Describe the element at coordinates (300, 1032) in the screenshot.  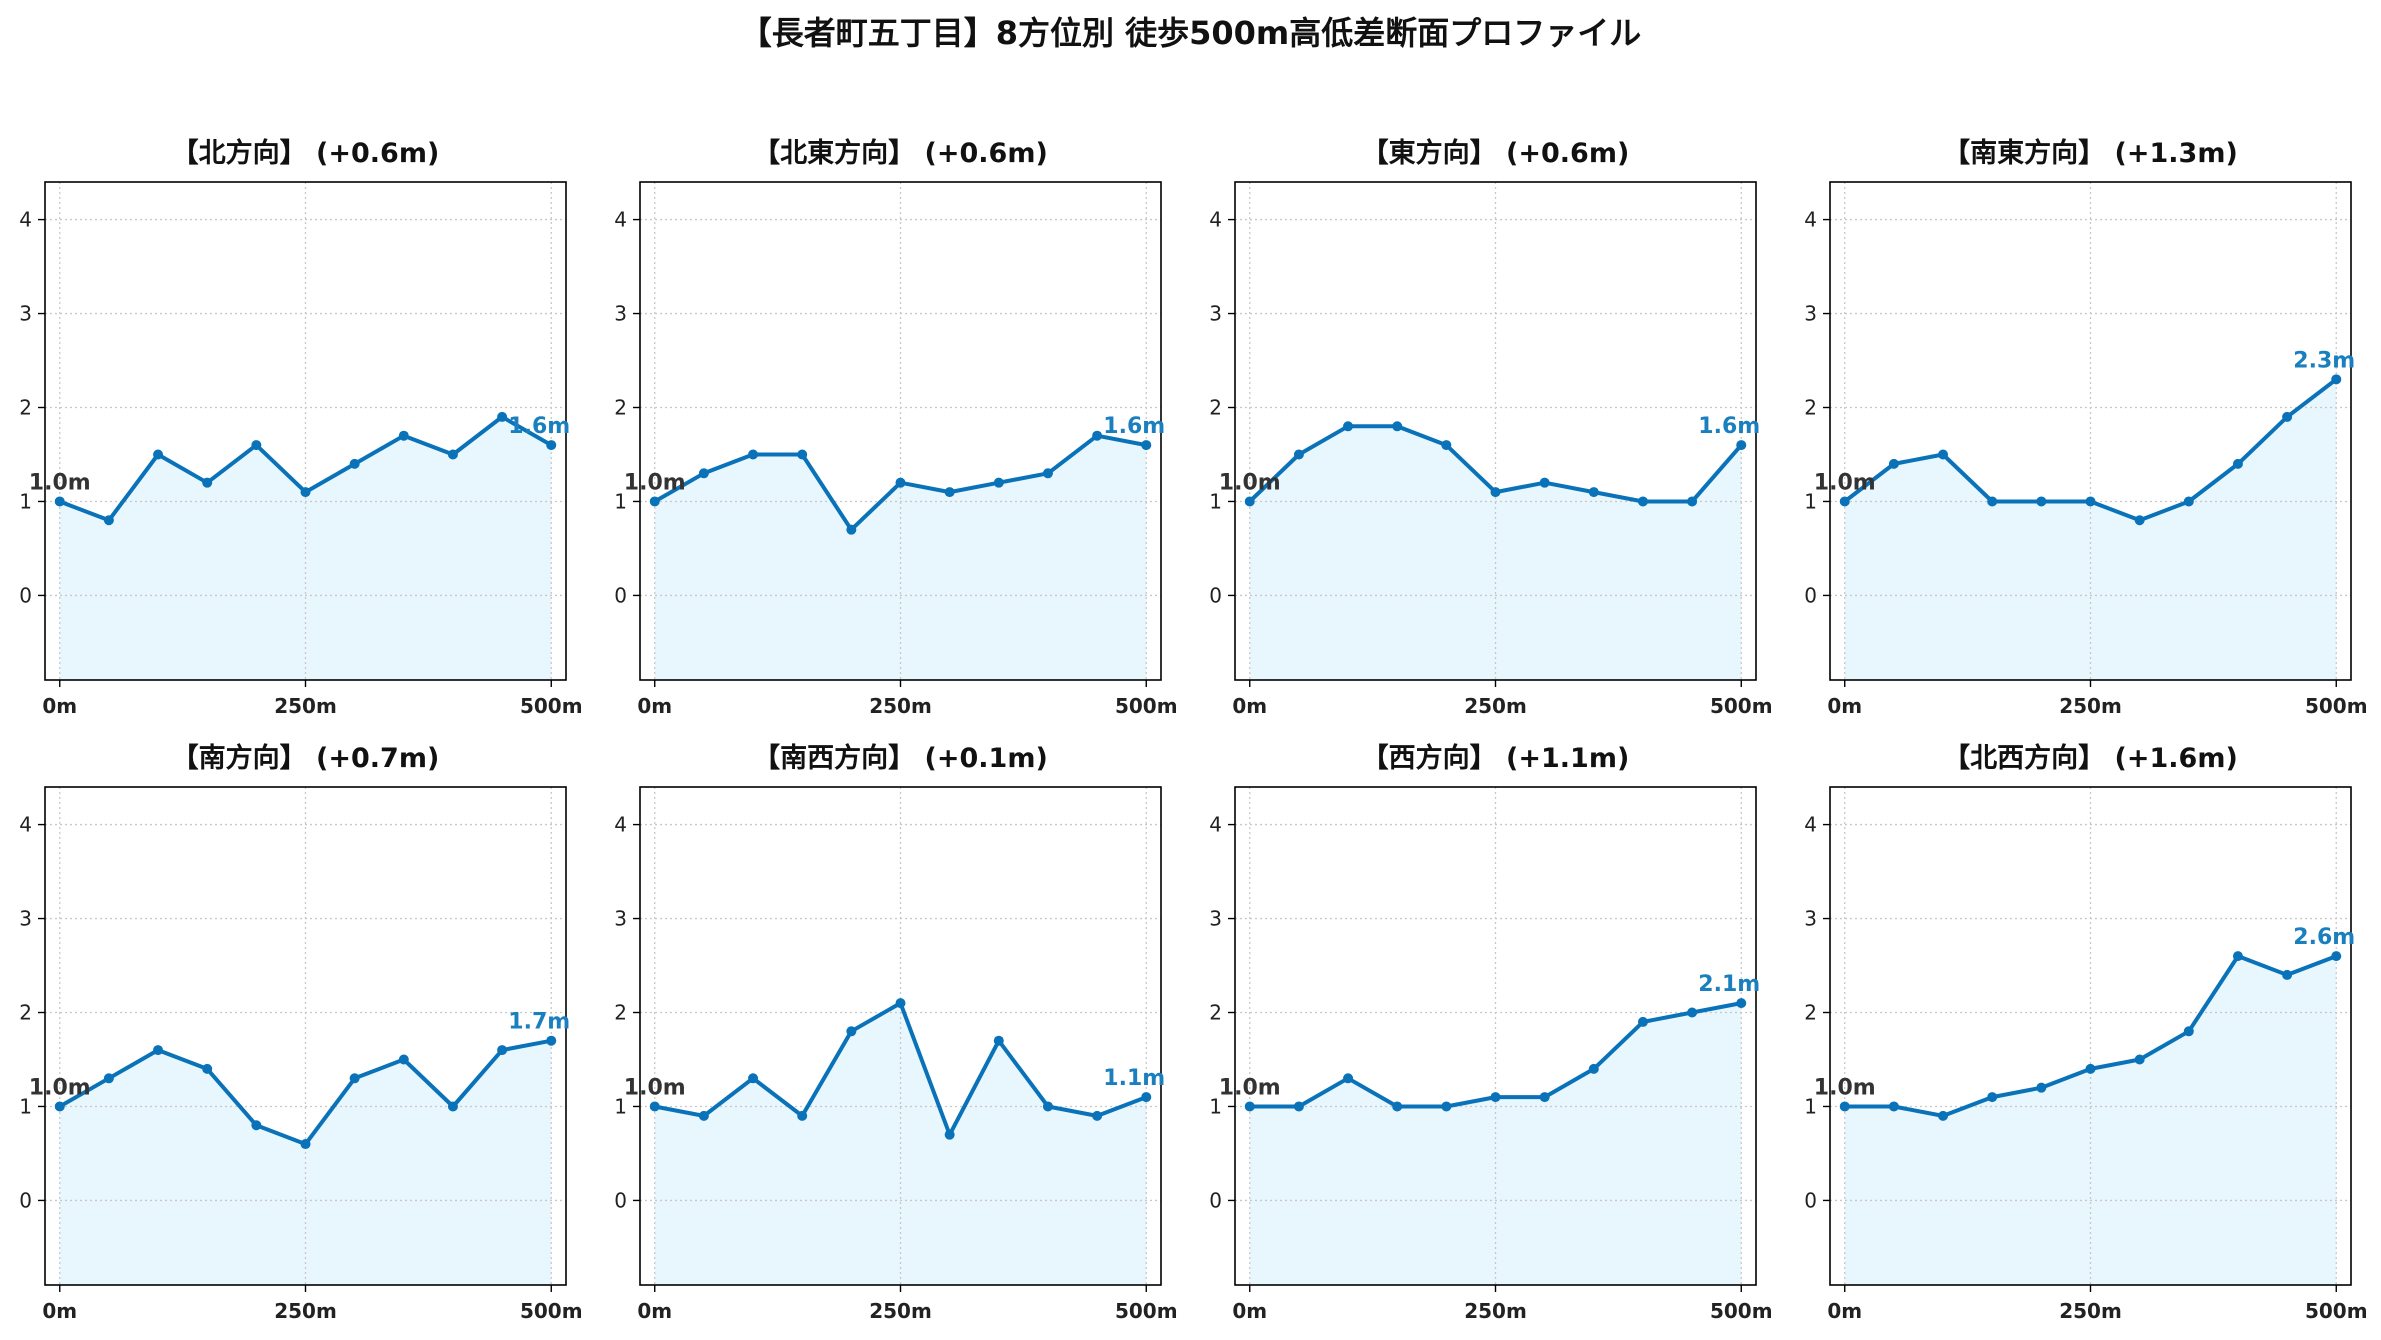
I see `chart-panel: 【南方向】 (+0.7m) 0 1 2 3 4 0m 250m 500m 1.0m 1.7m` at that location.